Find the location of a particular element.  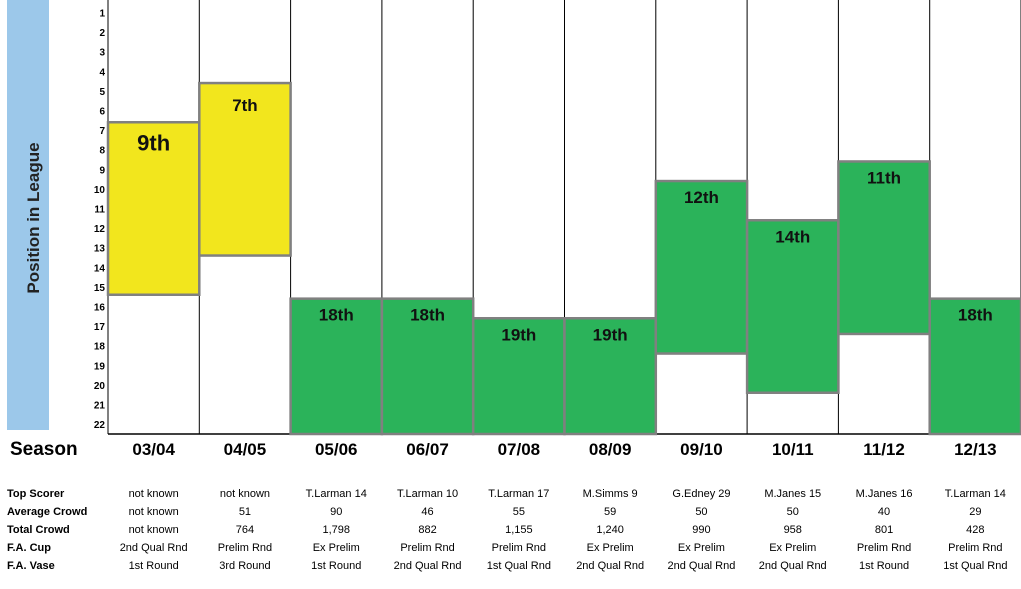

stats-cell: 958 is located at coordinates (792, 530).